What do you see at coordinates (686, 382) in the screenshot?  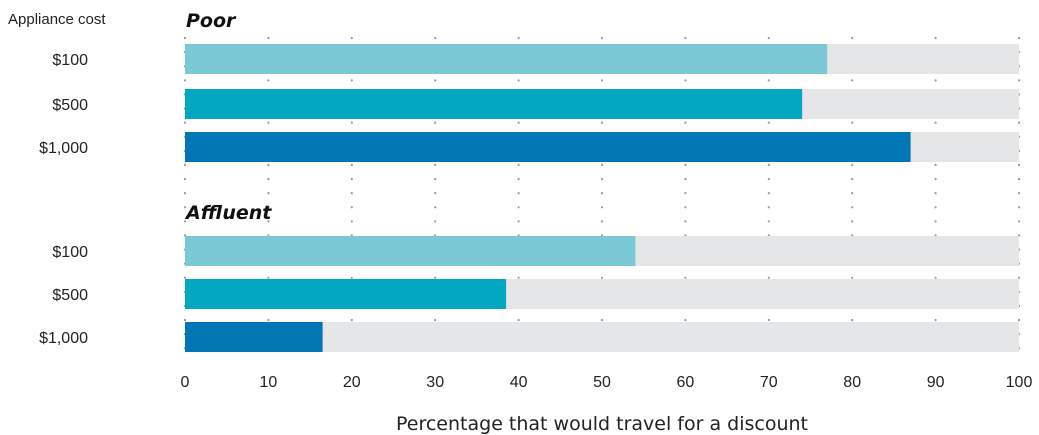 I see `x-tick-label: 60` at bounding box center [686, 382].